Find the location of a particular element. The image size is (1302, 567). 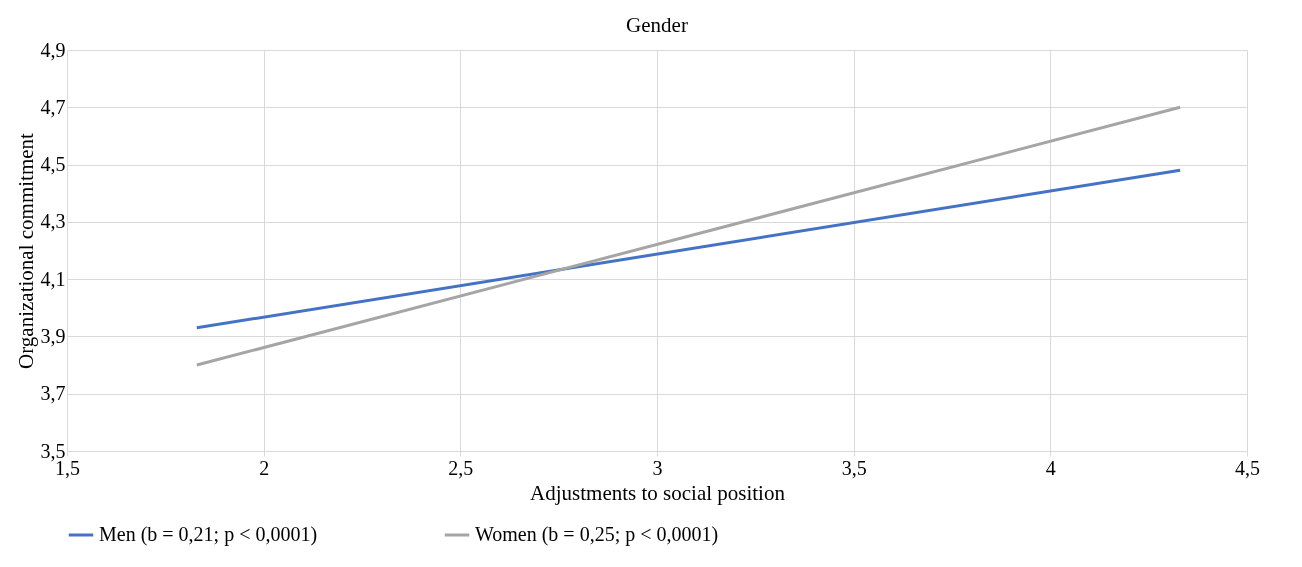

x-axis-title: Adjustments to social position is located at coordinates (658, 492).